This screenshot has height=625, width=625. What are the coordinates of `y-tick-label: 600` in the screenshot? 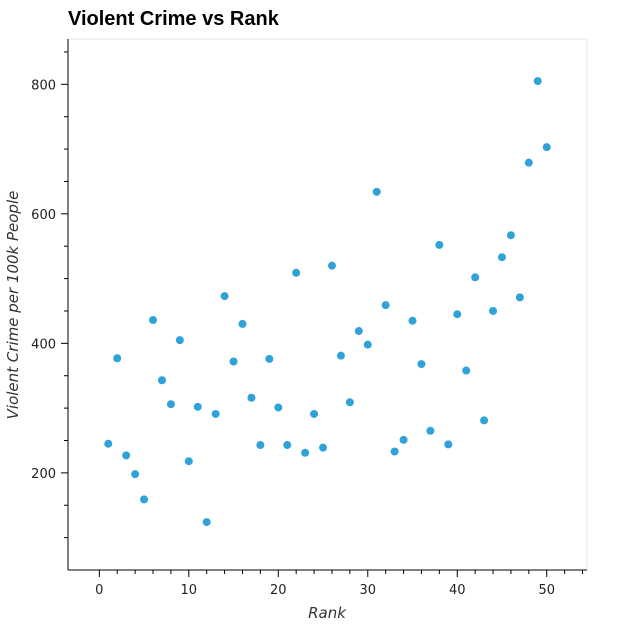 It's located at (43, 215).